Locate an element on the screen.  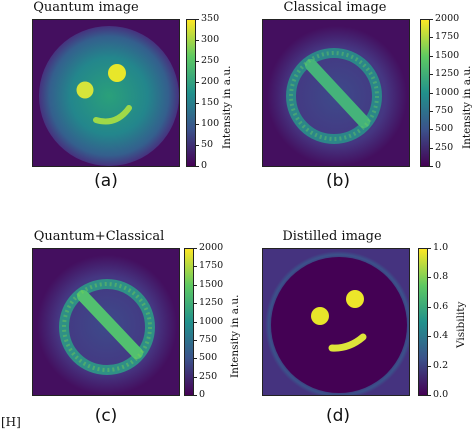
colorbar-tick-label: 0.0 is located at coordinates (441, 394).